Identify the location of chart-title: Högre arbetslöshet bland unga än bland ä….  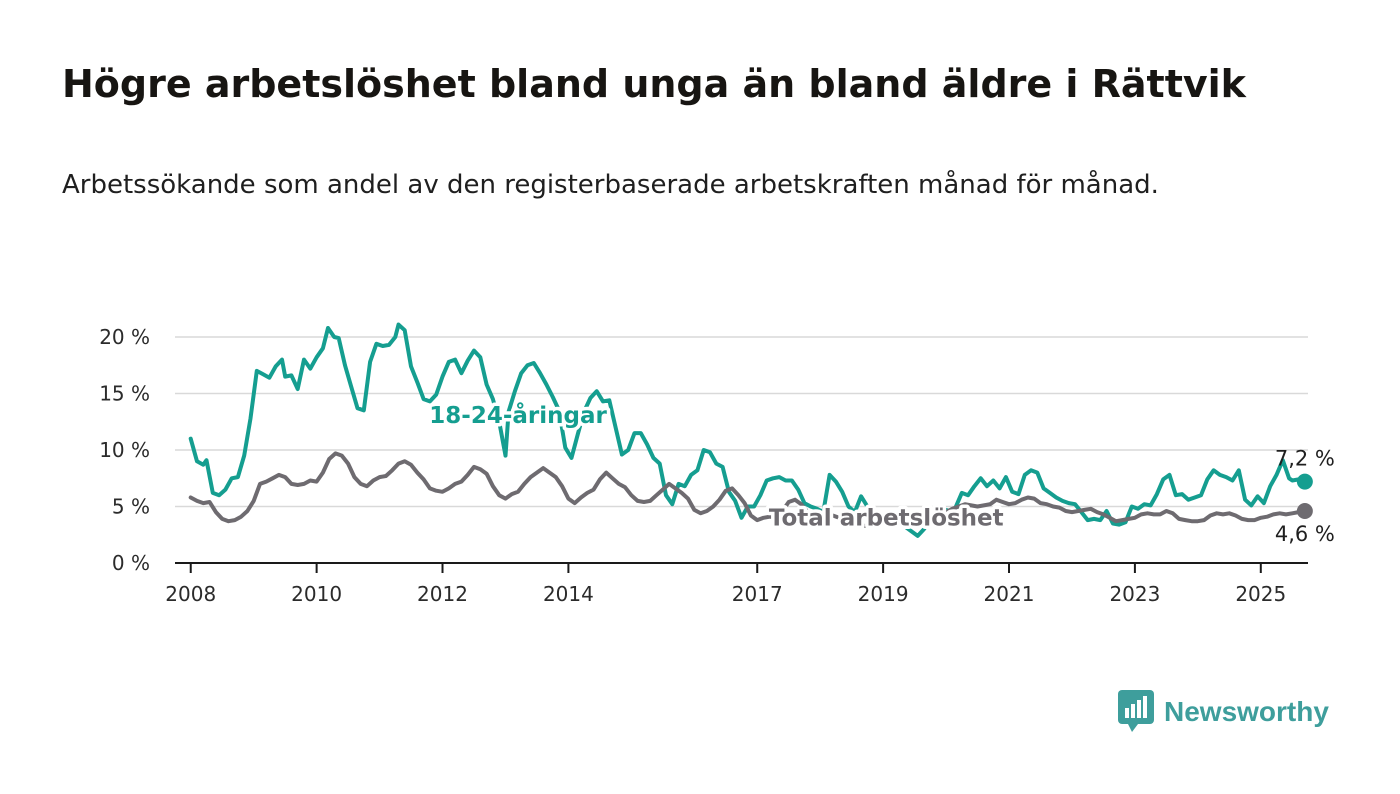
(654, 84).